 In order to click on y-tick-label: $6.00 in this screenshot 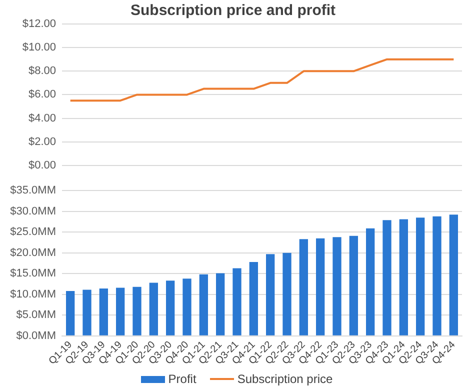, I will do `click(42, 94)`.